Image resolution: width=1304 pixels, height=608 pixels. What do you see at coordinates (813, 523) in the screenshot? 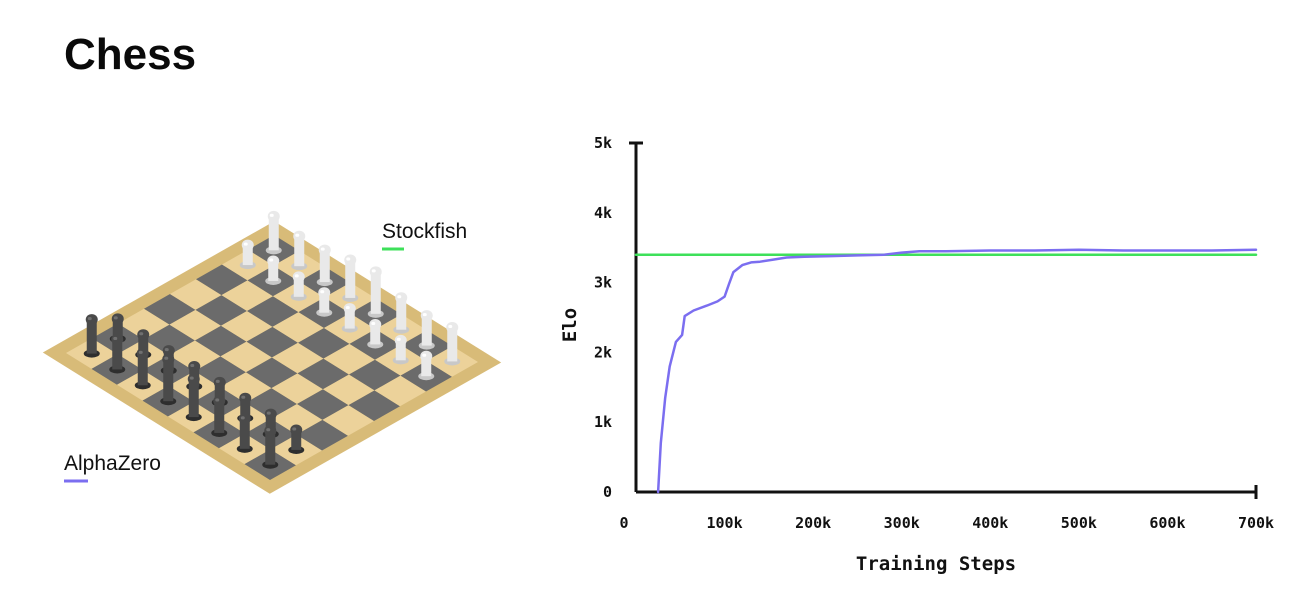
I see `x-tick-label: 200k` at bounding box center [813, 523].